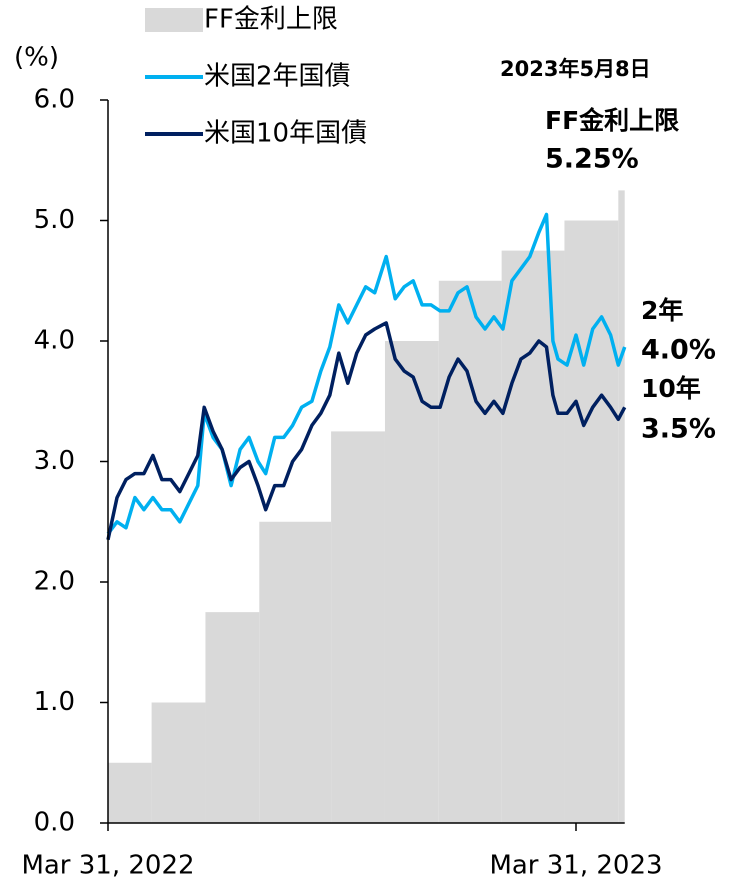 Image resolution: width=736 pixels, height=887 pixels. What do you see at coordinates (54, 702) in the screenshot?
I see `y-tick-label: 1.0` at bounding box center [54, 702].